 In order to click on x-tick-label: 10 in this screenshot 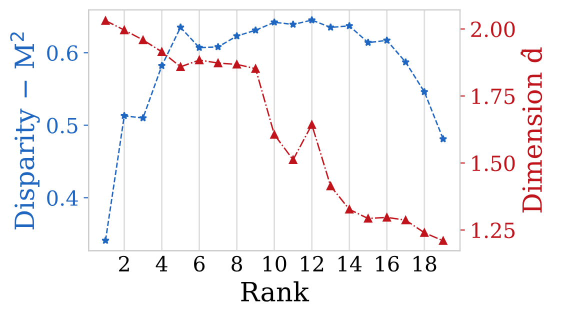, I will do `click(275, 264)`.